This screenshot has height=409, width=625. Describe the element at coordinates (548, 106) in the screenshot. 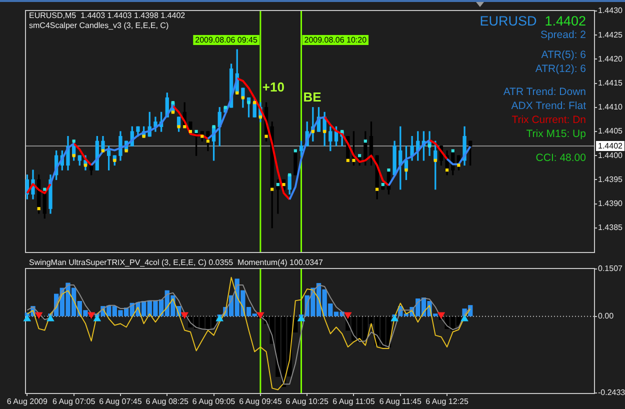

I see `annotation: ADX Trend: Flat` at that location.